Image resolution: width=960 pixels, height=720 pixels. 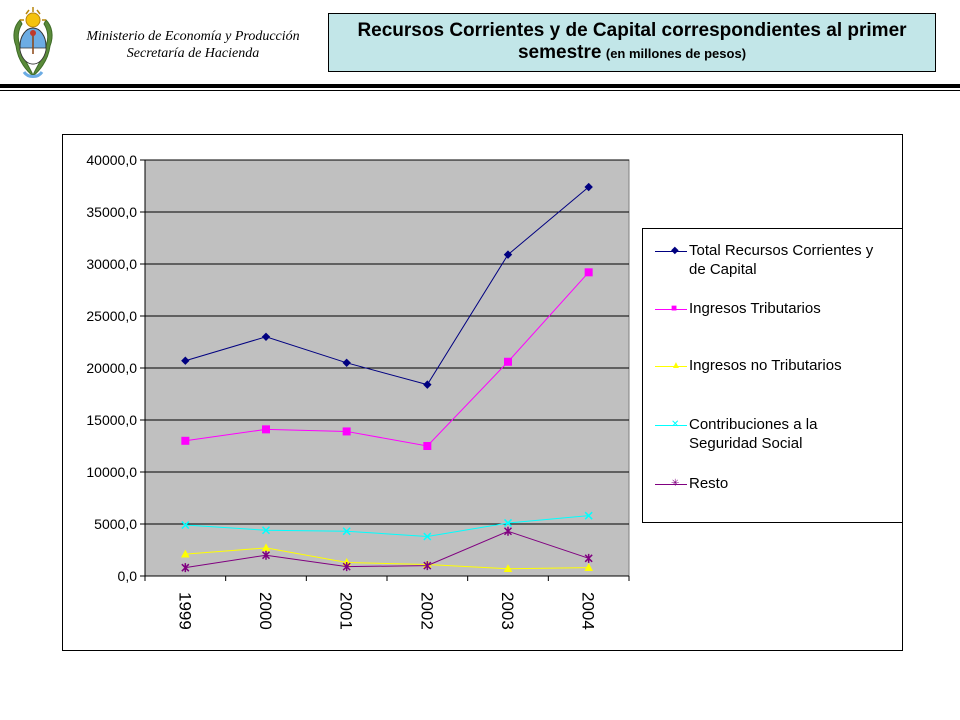 I want to click on data-point-s3-1999, so click(x=185, y=553).